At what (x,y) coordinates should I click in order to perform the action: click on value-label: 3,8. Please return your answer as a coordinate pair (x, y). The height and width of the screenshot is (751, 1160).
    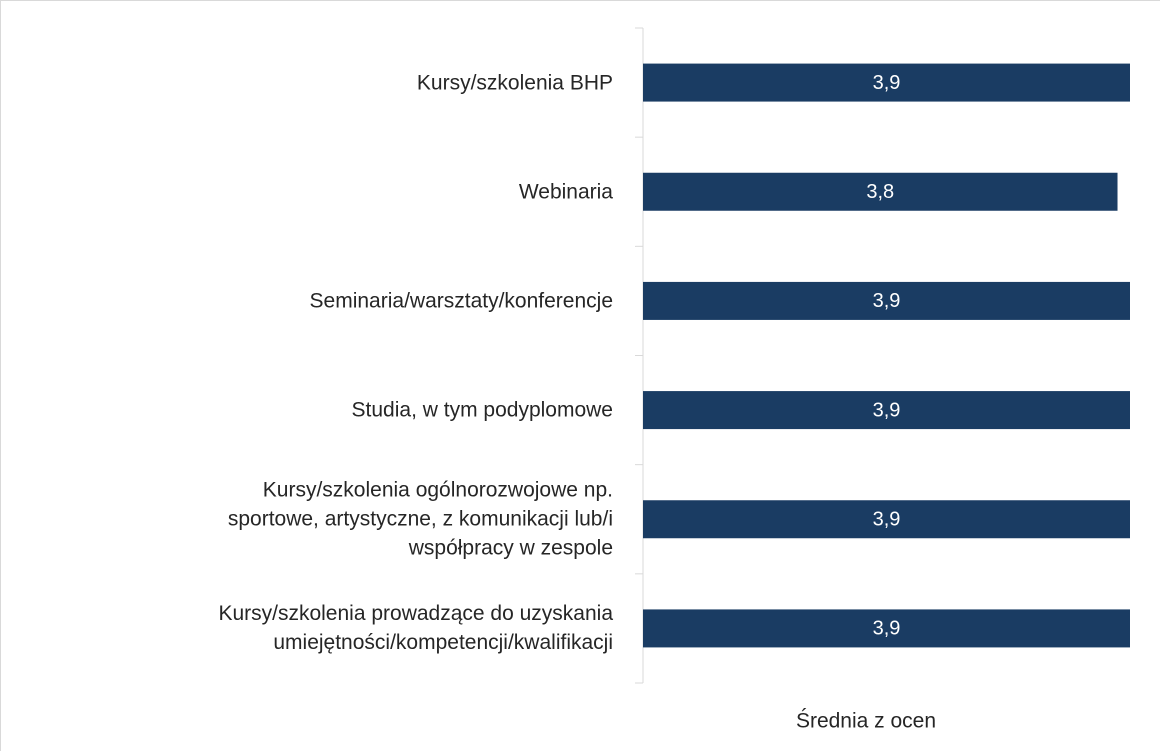
    Looking at the image, I should click on (880, 192).